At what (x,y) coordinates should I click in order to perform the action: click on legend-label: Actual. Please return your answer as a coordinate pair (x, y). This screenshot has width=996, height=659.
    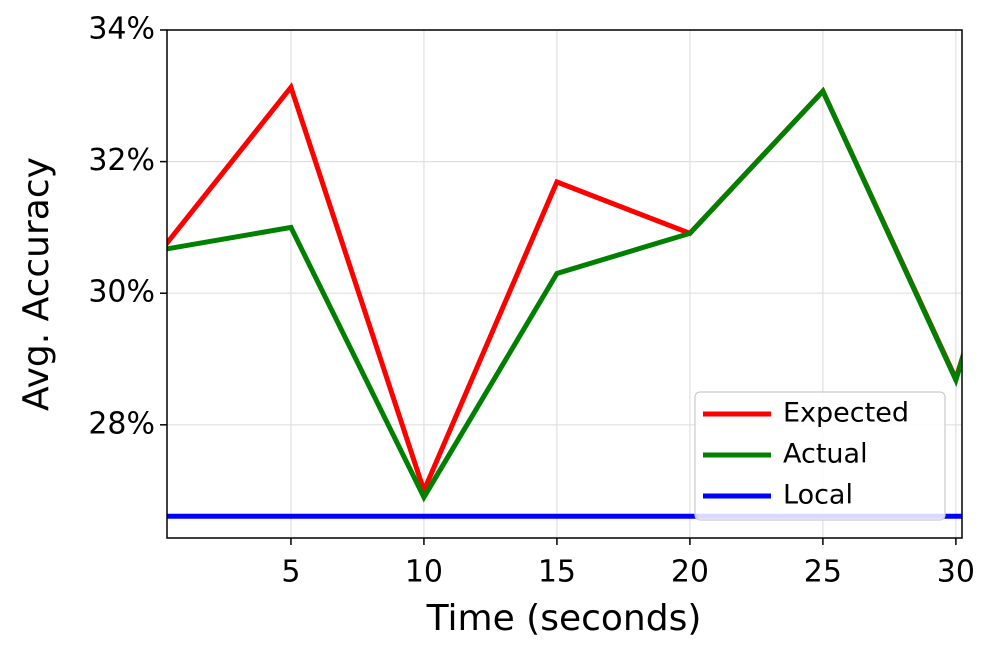
    Looking at the image, I should click on (825, 454).